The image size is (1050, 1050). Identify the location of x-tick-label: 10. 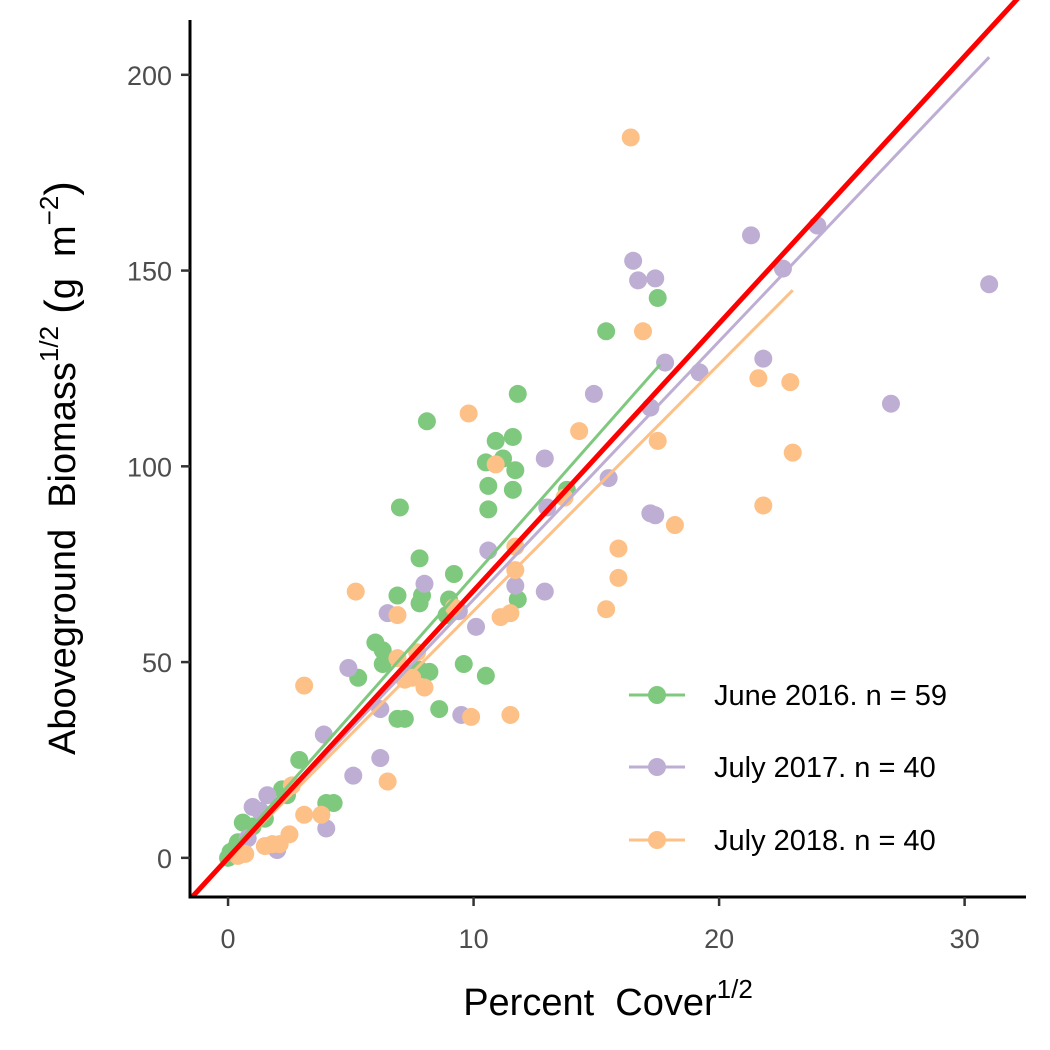
(474, 939).